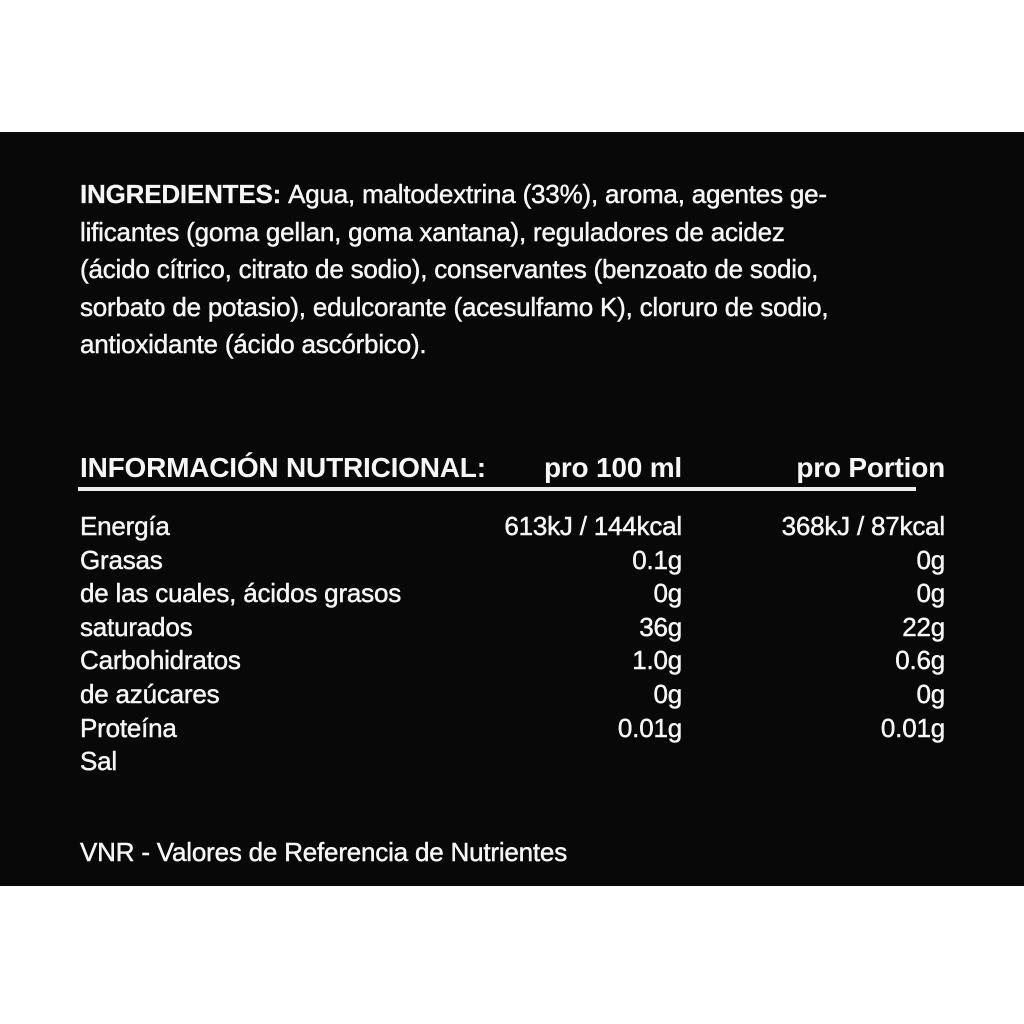 The image size is (1024, 1024). I want to click on row-value-per-100ml: 1.0g, so click(657, 660).